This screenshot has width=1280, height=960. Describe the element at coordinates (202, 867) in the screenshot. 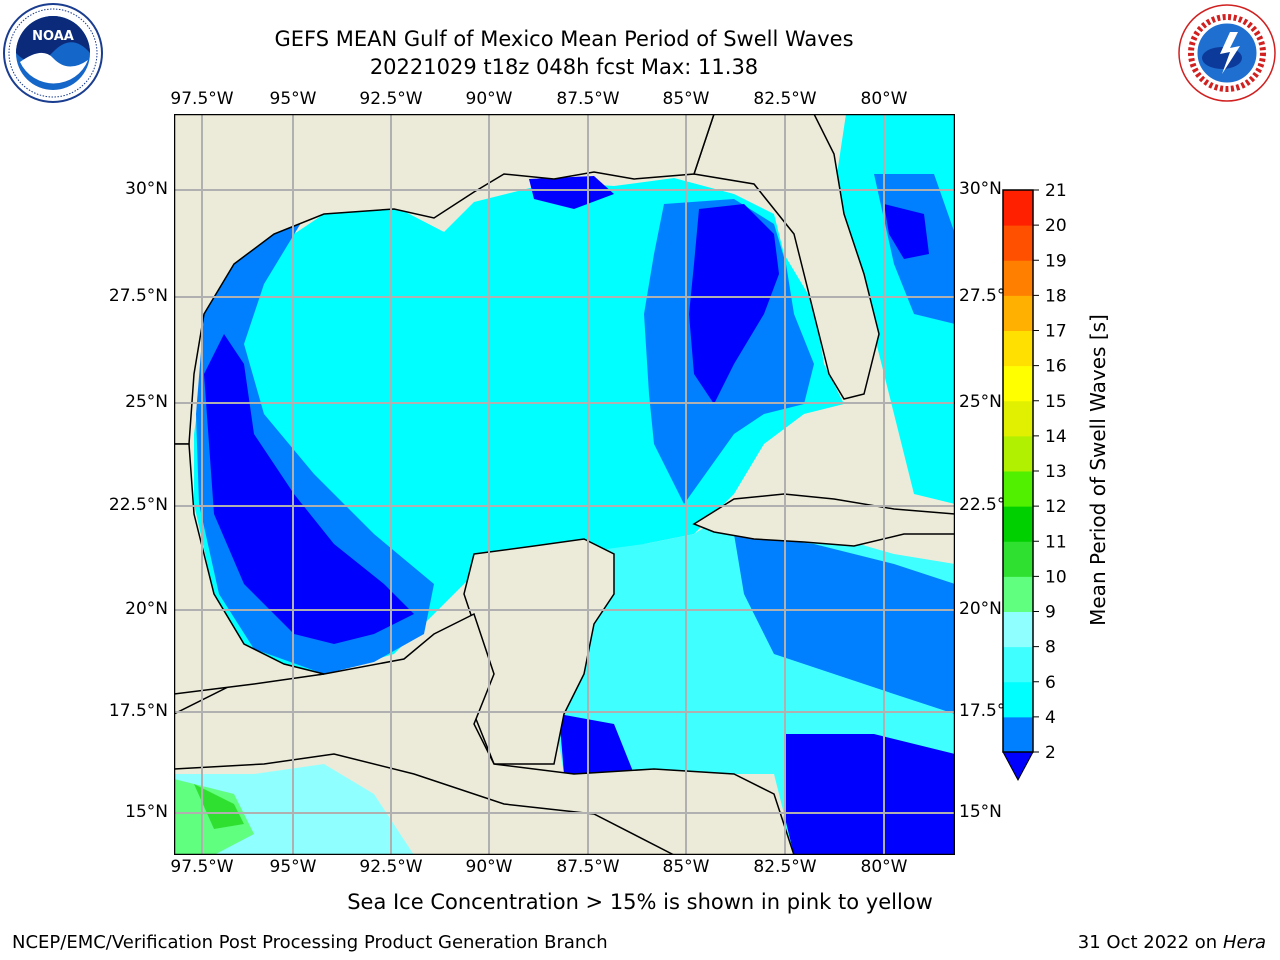

I see `lon-label-bottom: 97.5°W` at that location.